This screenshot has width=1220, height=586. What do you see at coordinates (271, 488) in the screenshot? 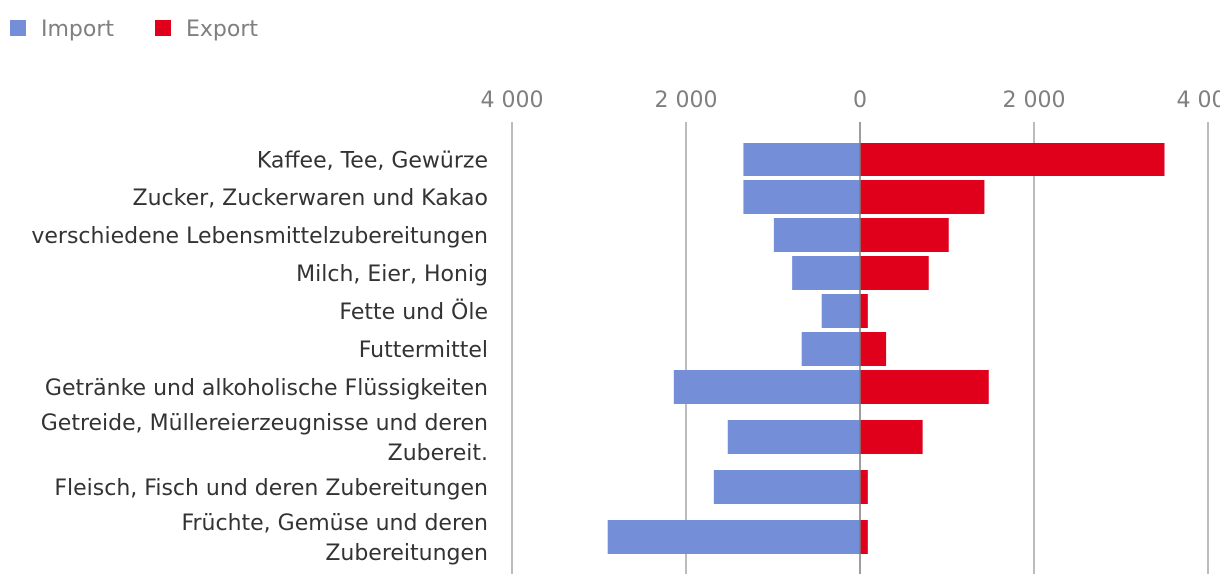
I see `category-label: Fleisch, Fisch und deren Zubereitungen` at bounding box center [271, 488].